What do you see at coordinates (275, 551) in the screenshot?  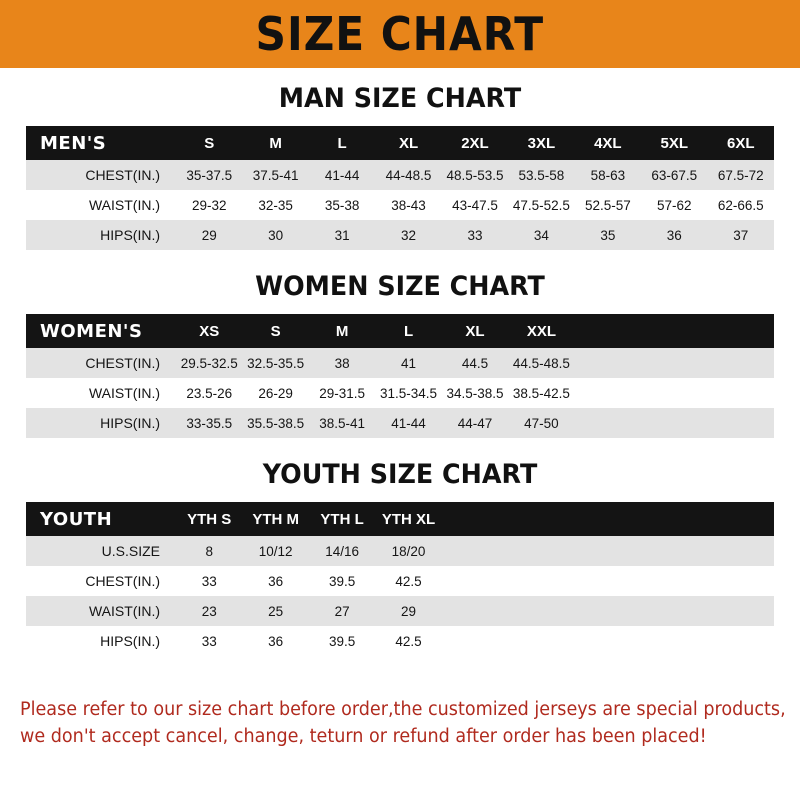 I see `table-cell: 10/12` at bounding box center [275, 551].